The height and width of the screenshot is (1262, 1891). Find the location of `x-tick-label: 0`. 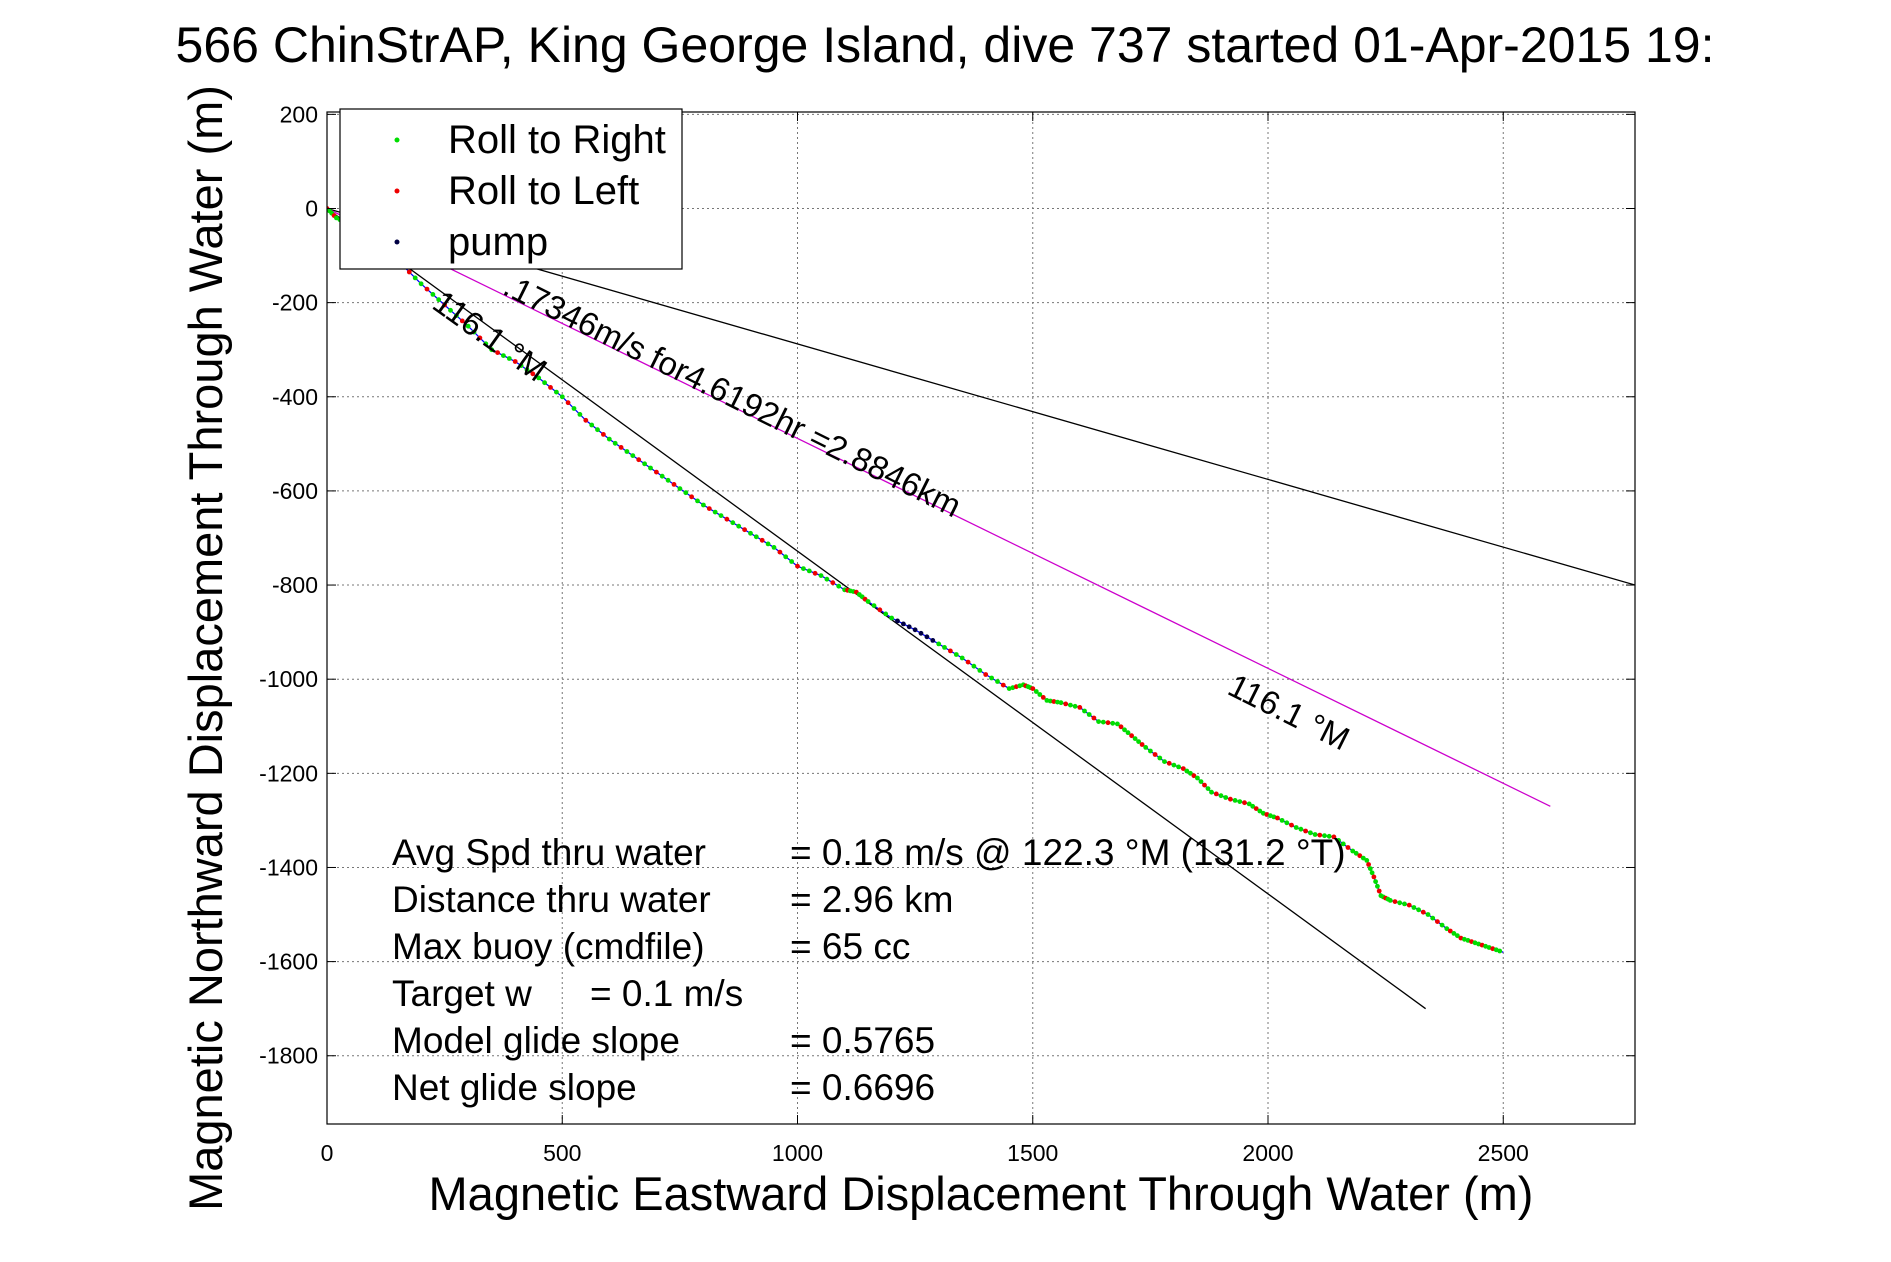

x-tick-label: 0 is located at coordinates (327, 1153).